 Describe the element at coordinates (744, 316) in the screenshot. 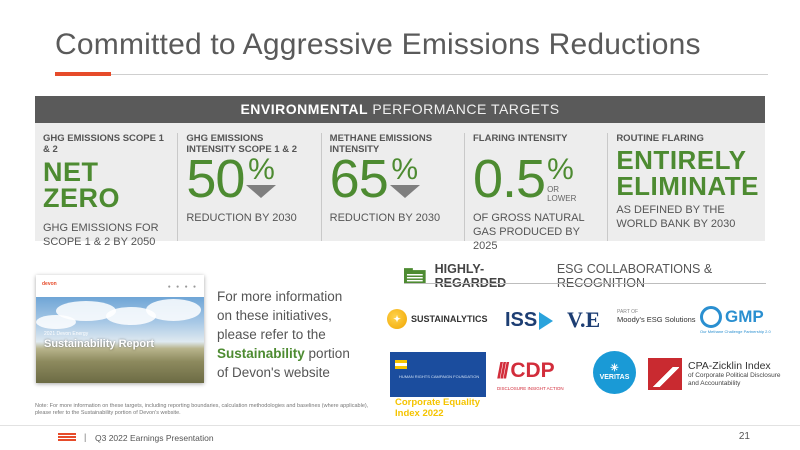

I see `gmp-text: GMP` at that location.